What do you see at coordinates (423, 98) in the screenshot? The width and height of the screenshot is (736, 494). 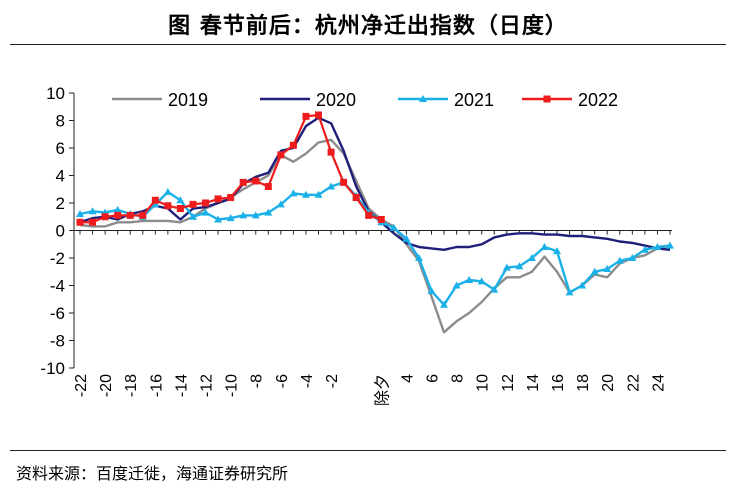 I see `legend-marker-2021` at bounding box center [423, 98].